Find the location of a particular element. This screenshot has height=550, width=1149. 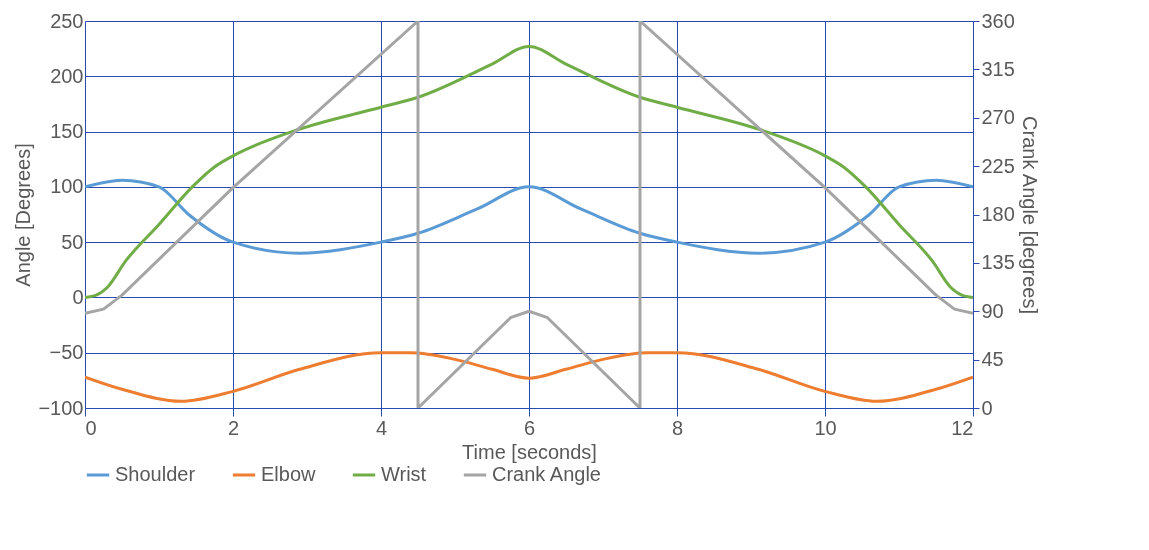

y2-tick-label: 270 is located at coordinates (998, 117).